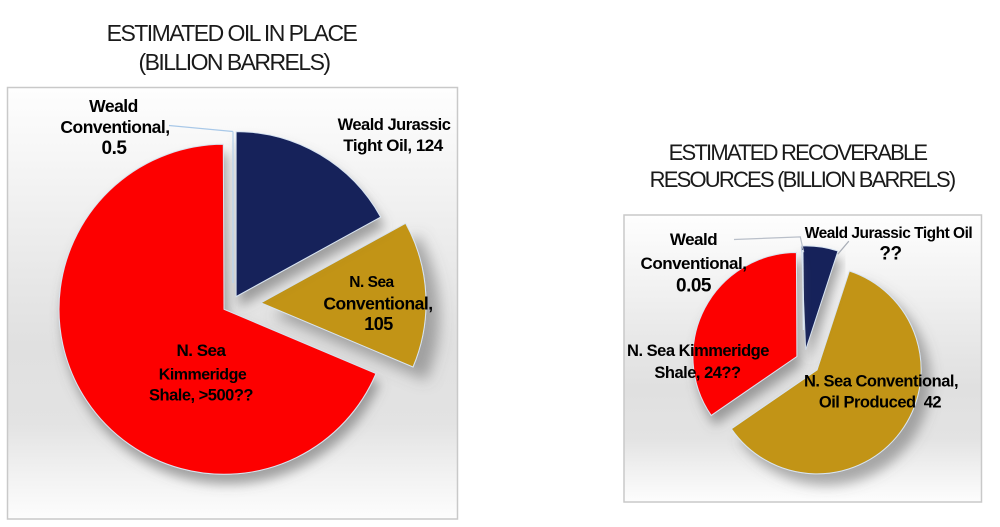  What do you see at coordinates (232, 33) in the screenshot?
I see `svg-text: ESTIMATED OIL IN PLACE` at bounding box center [232, 33].